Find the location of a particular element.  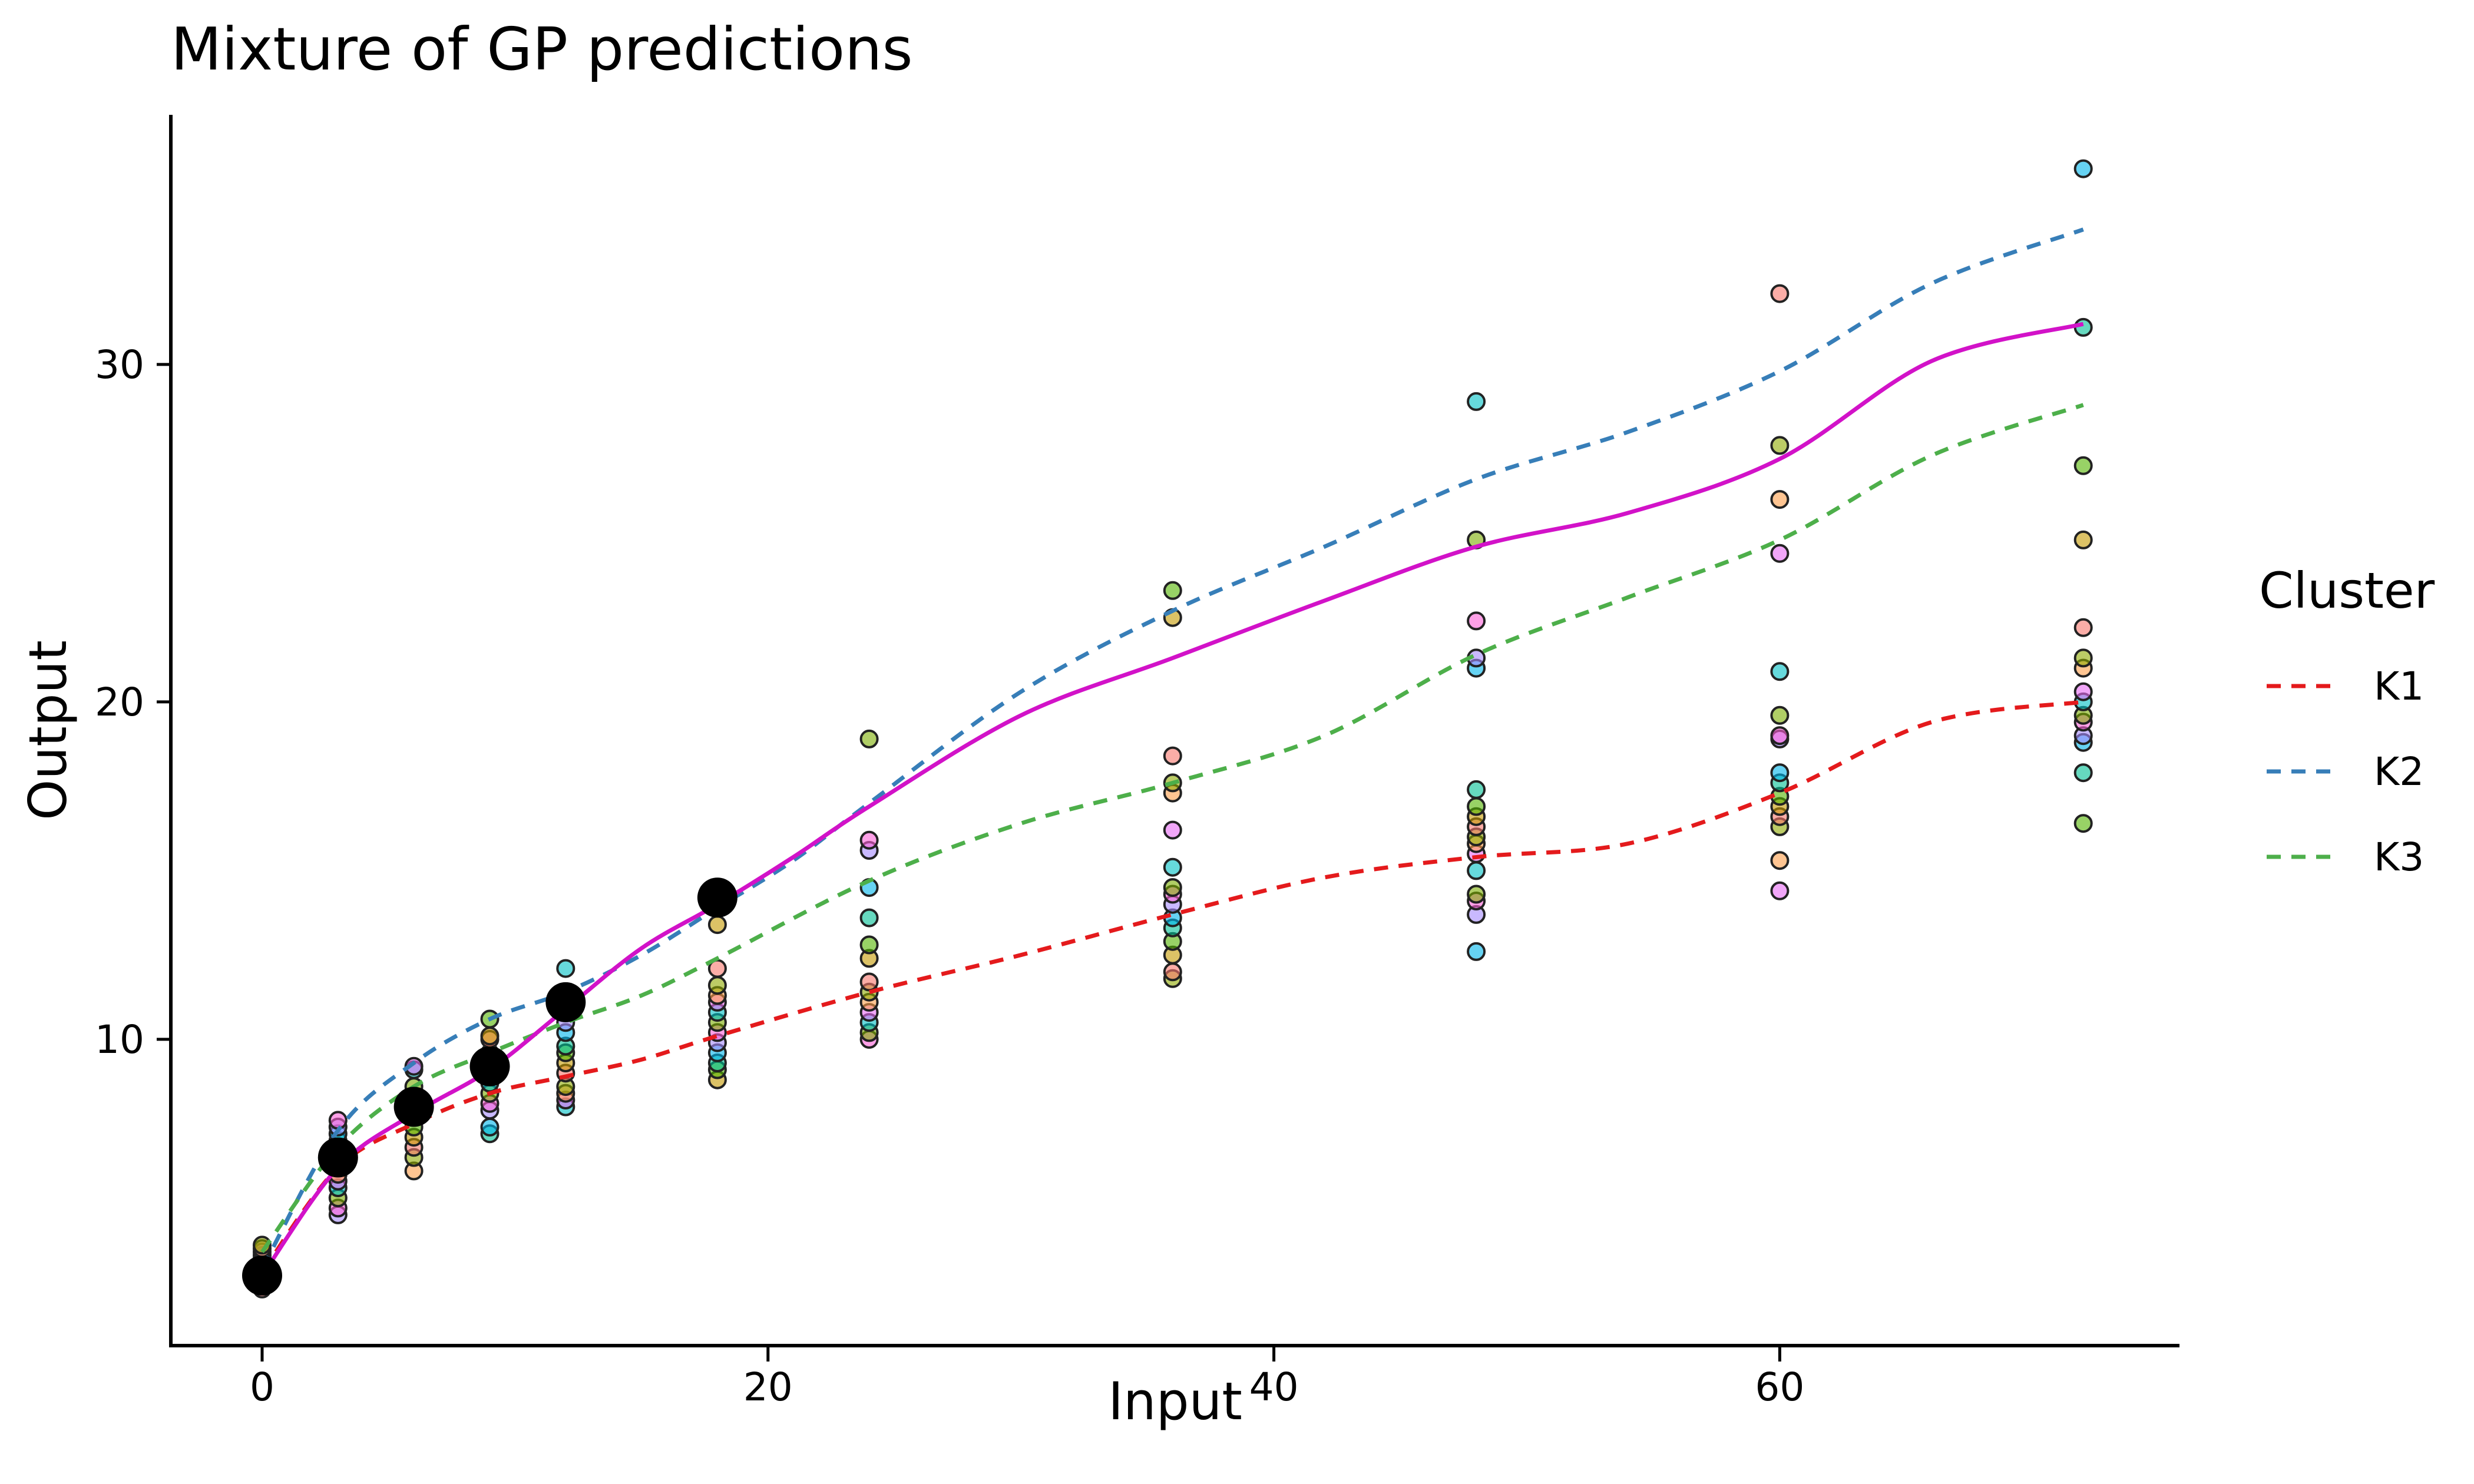

x-tick-label: 20 is located at coordinates (768, 1387).